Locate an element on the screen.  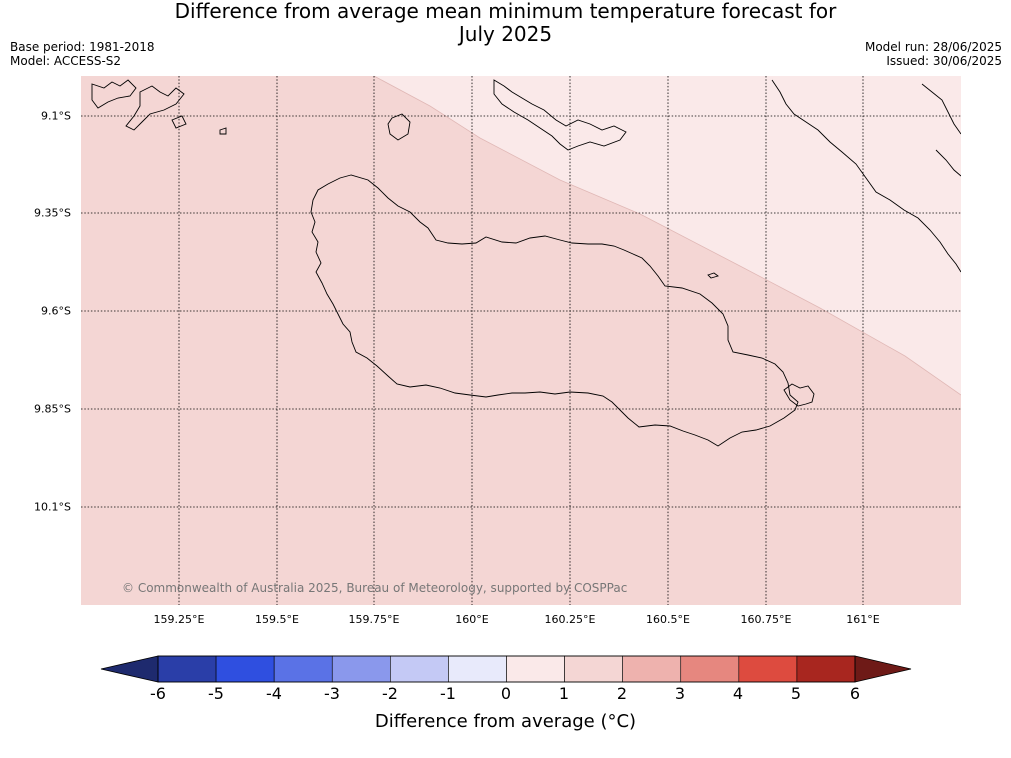
colorbar-tick: 5 is located at coordinates (796, 693).